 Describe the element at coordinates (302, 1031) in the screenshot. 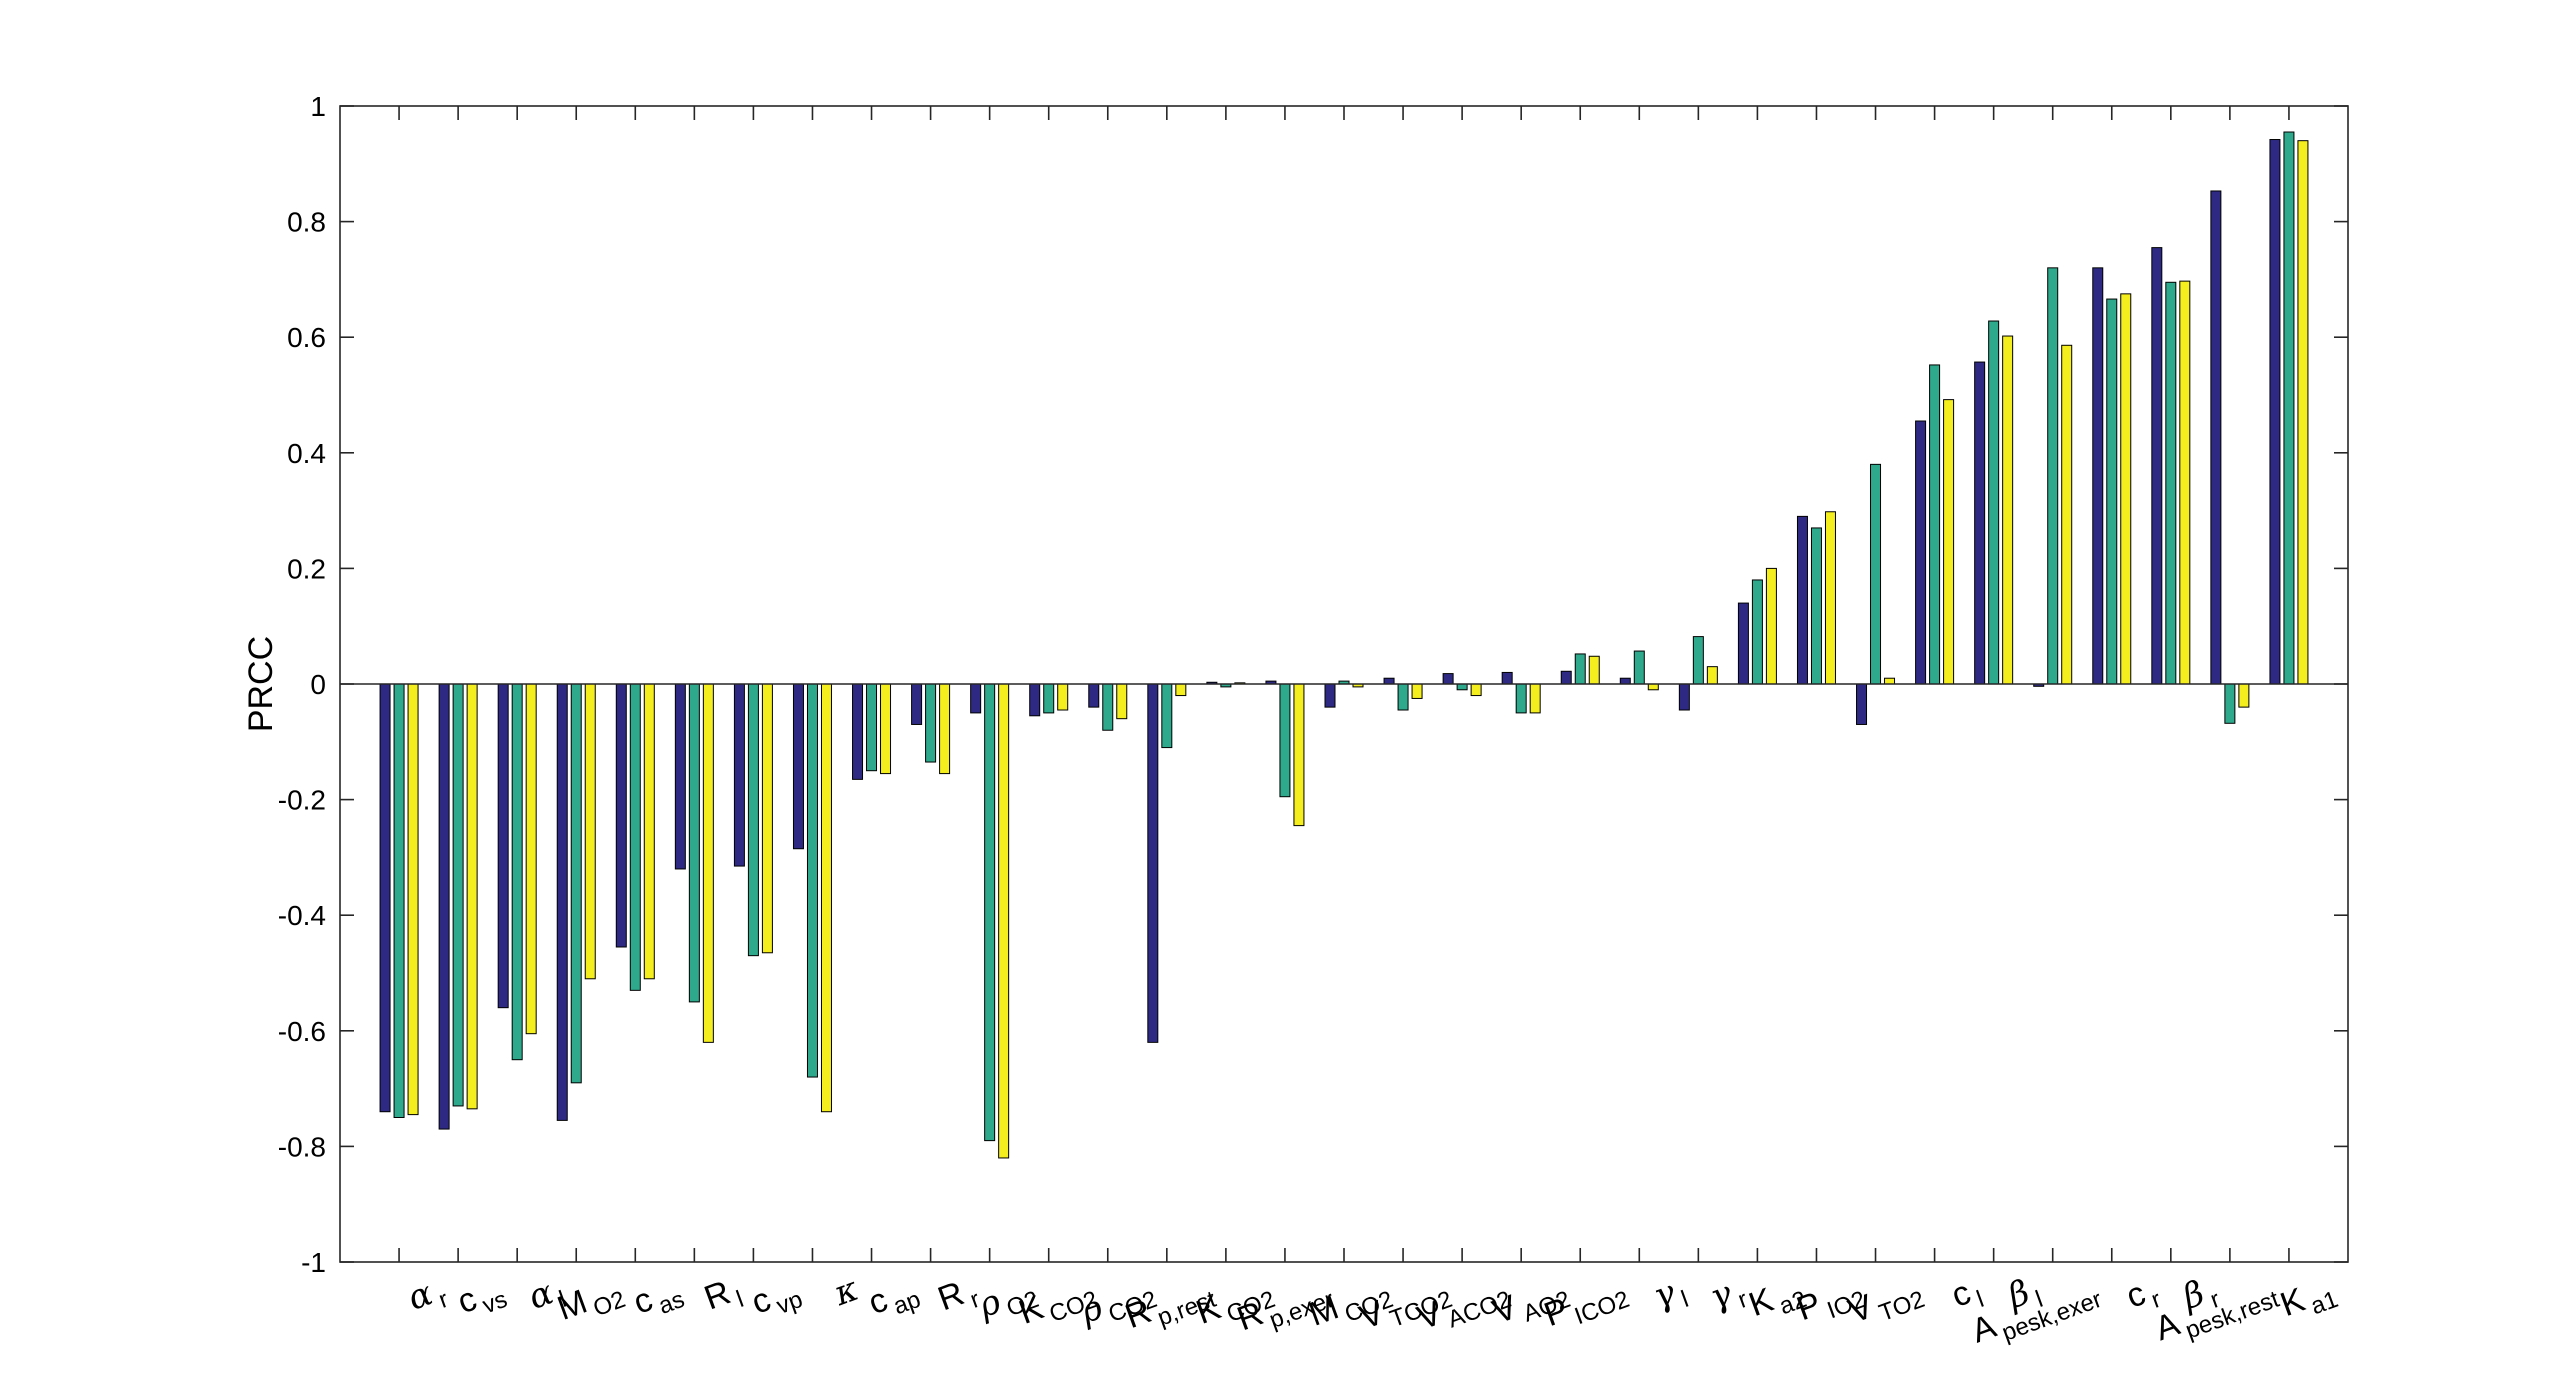

I see `y-tick-label: -0.6` at that location.